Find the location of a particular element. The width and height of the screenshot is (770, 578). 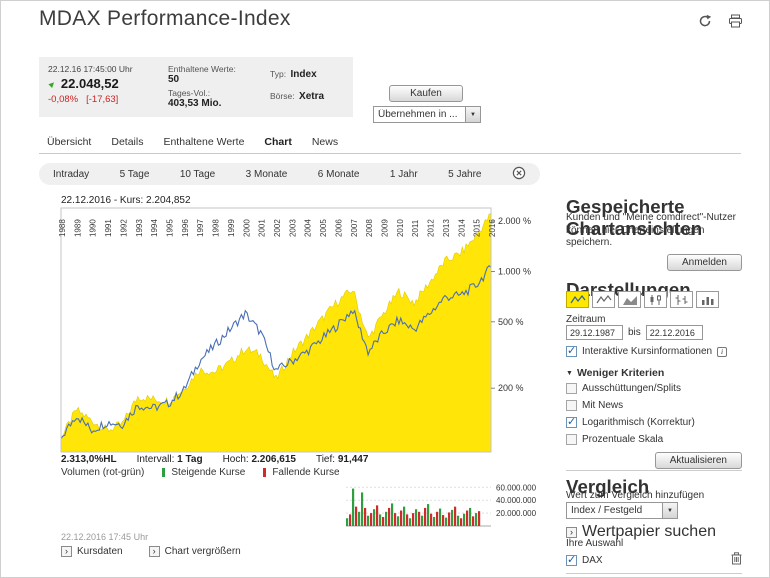

chart-type-ohlc-button is located at coordinates (681, 299).